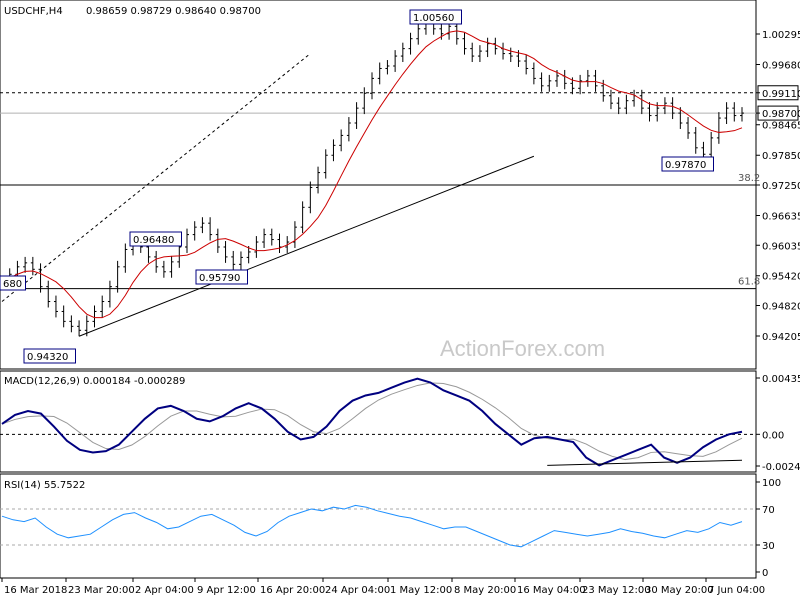 The image size is (800, 603). I want to click on price-tick-label: 1.00295, so click(781, 35).